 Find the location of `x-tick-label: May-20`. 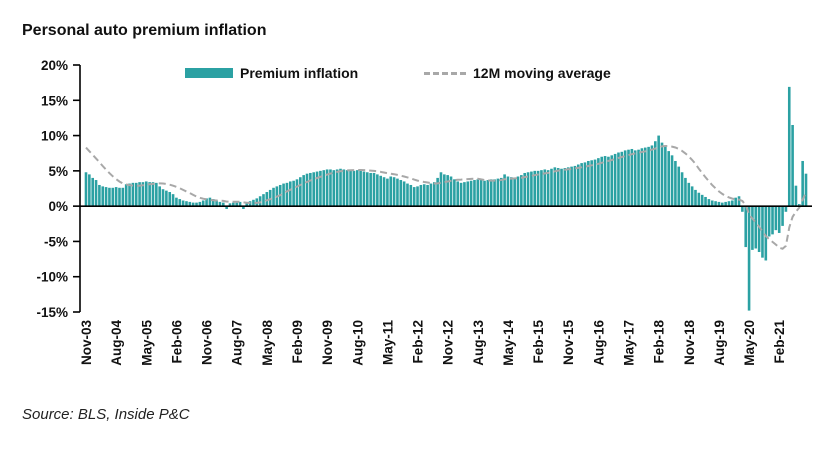

x-tick-label: May-20 is located at coordinates (749, 343).